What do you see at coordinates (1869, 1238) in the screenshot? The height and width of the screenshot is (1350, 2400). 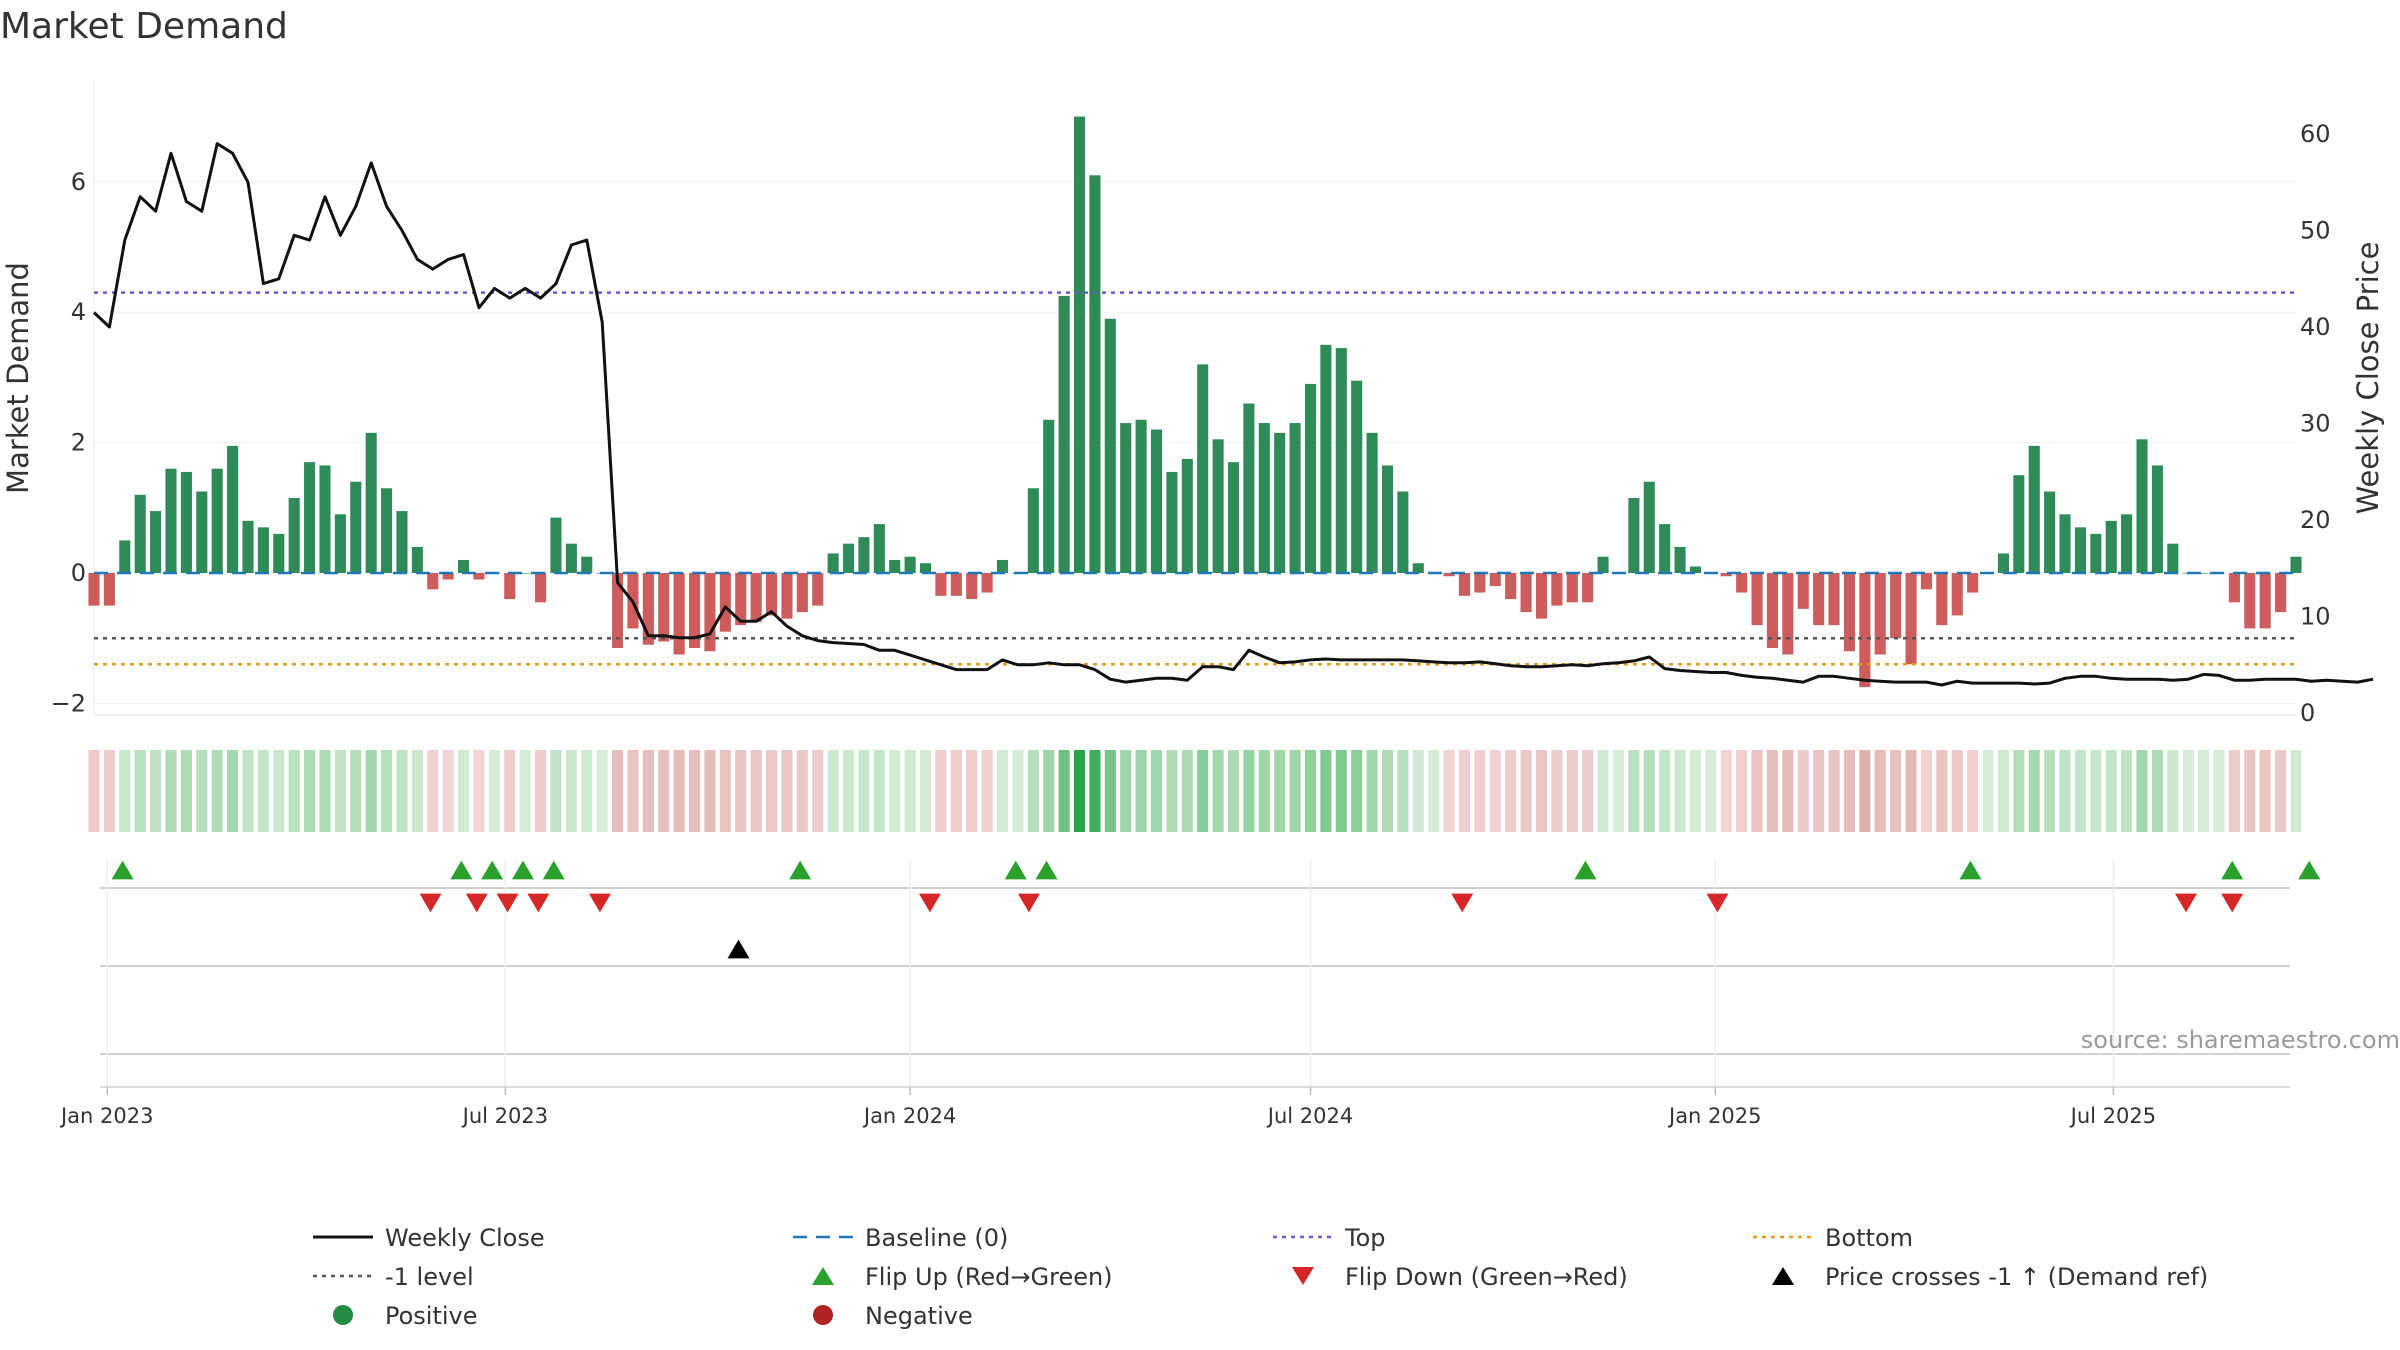 I see `legend-label: Bottom` at bounding box center [1869, 1238].